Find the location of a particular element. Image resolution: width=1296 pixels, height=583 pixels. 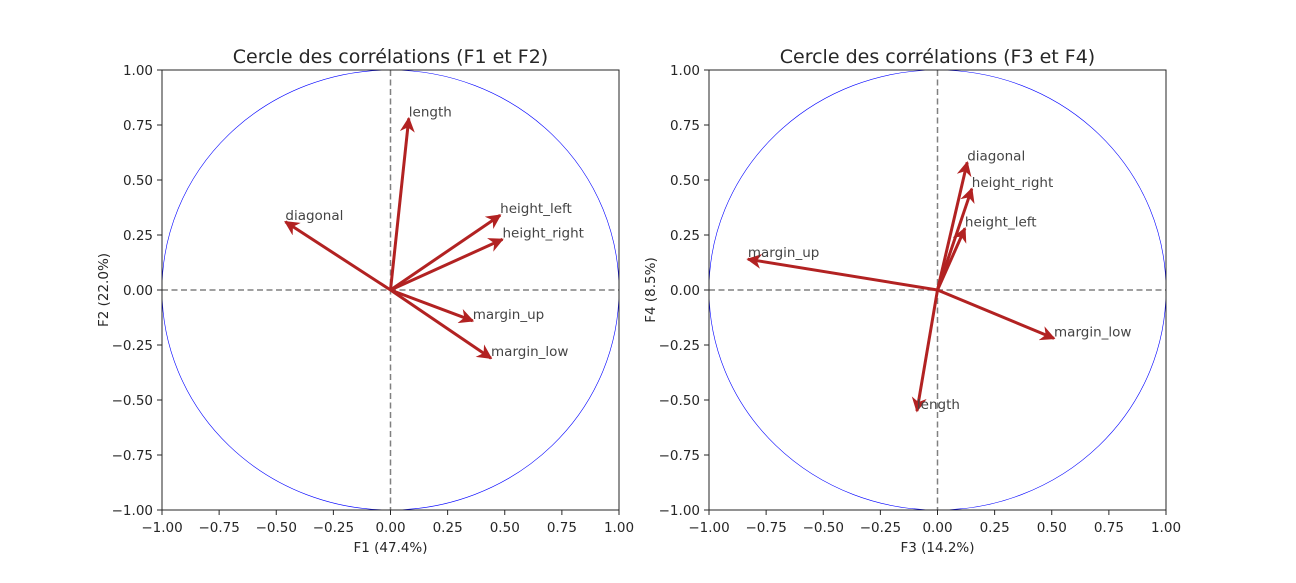

loading-arrow-height-right is located at coordinates (446, 265).